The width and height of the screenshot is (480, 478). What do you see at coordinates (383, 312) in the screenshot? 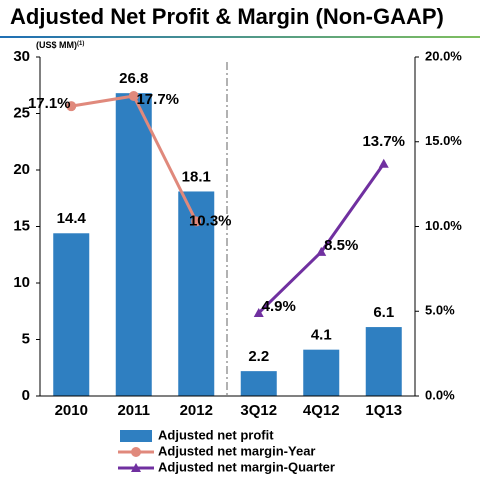
I see `bar-value-label: 6.1` at bounding box center [383, 312].